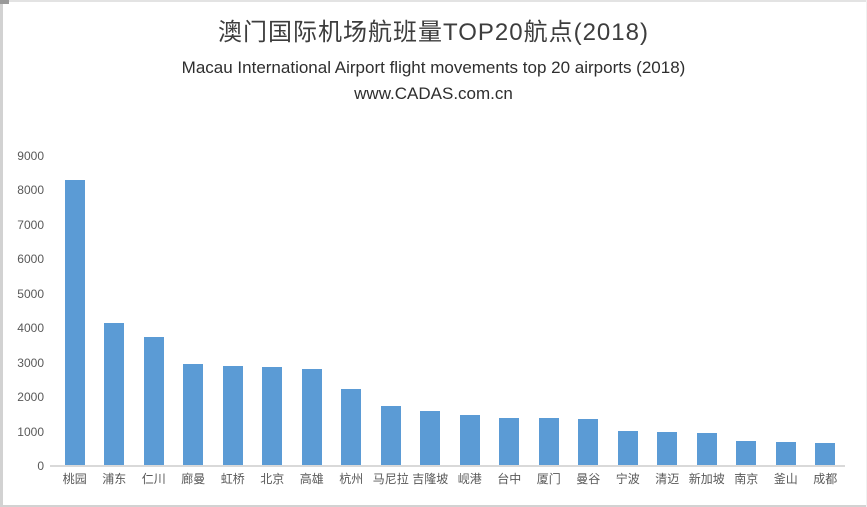  I want to click on x-tick-18: 南京, so click(746, 479).